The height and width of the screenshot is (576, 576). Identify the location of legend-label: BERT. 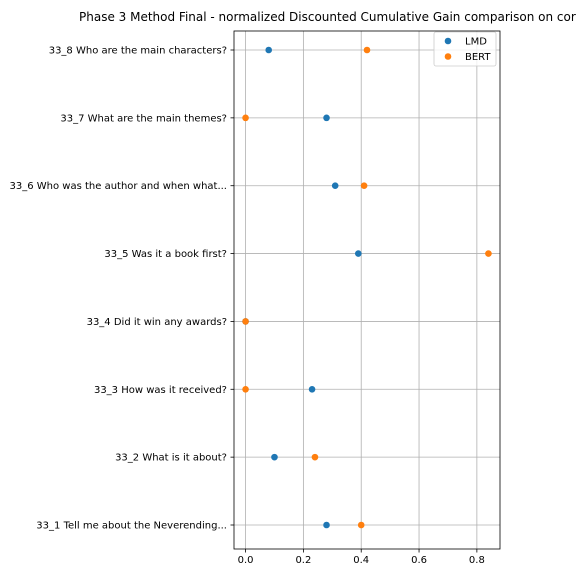
(478, 57).